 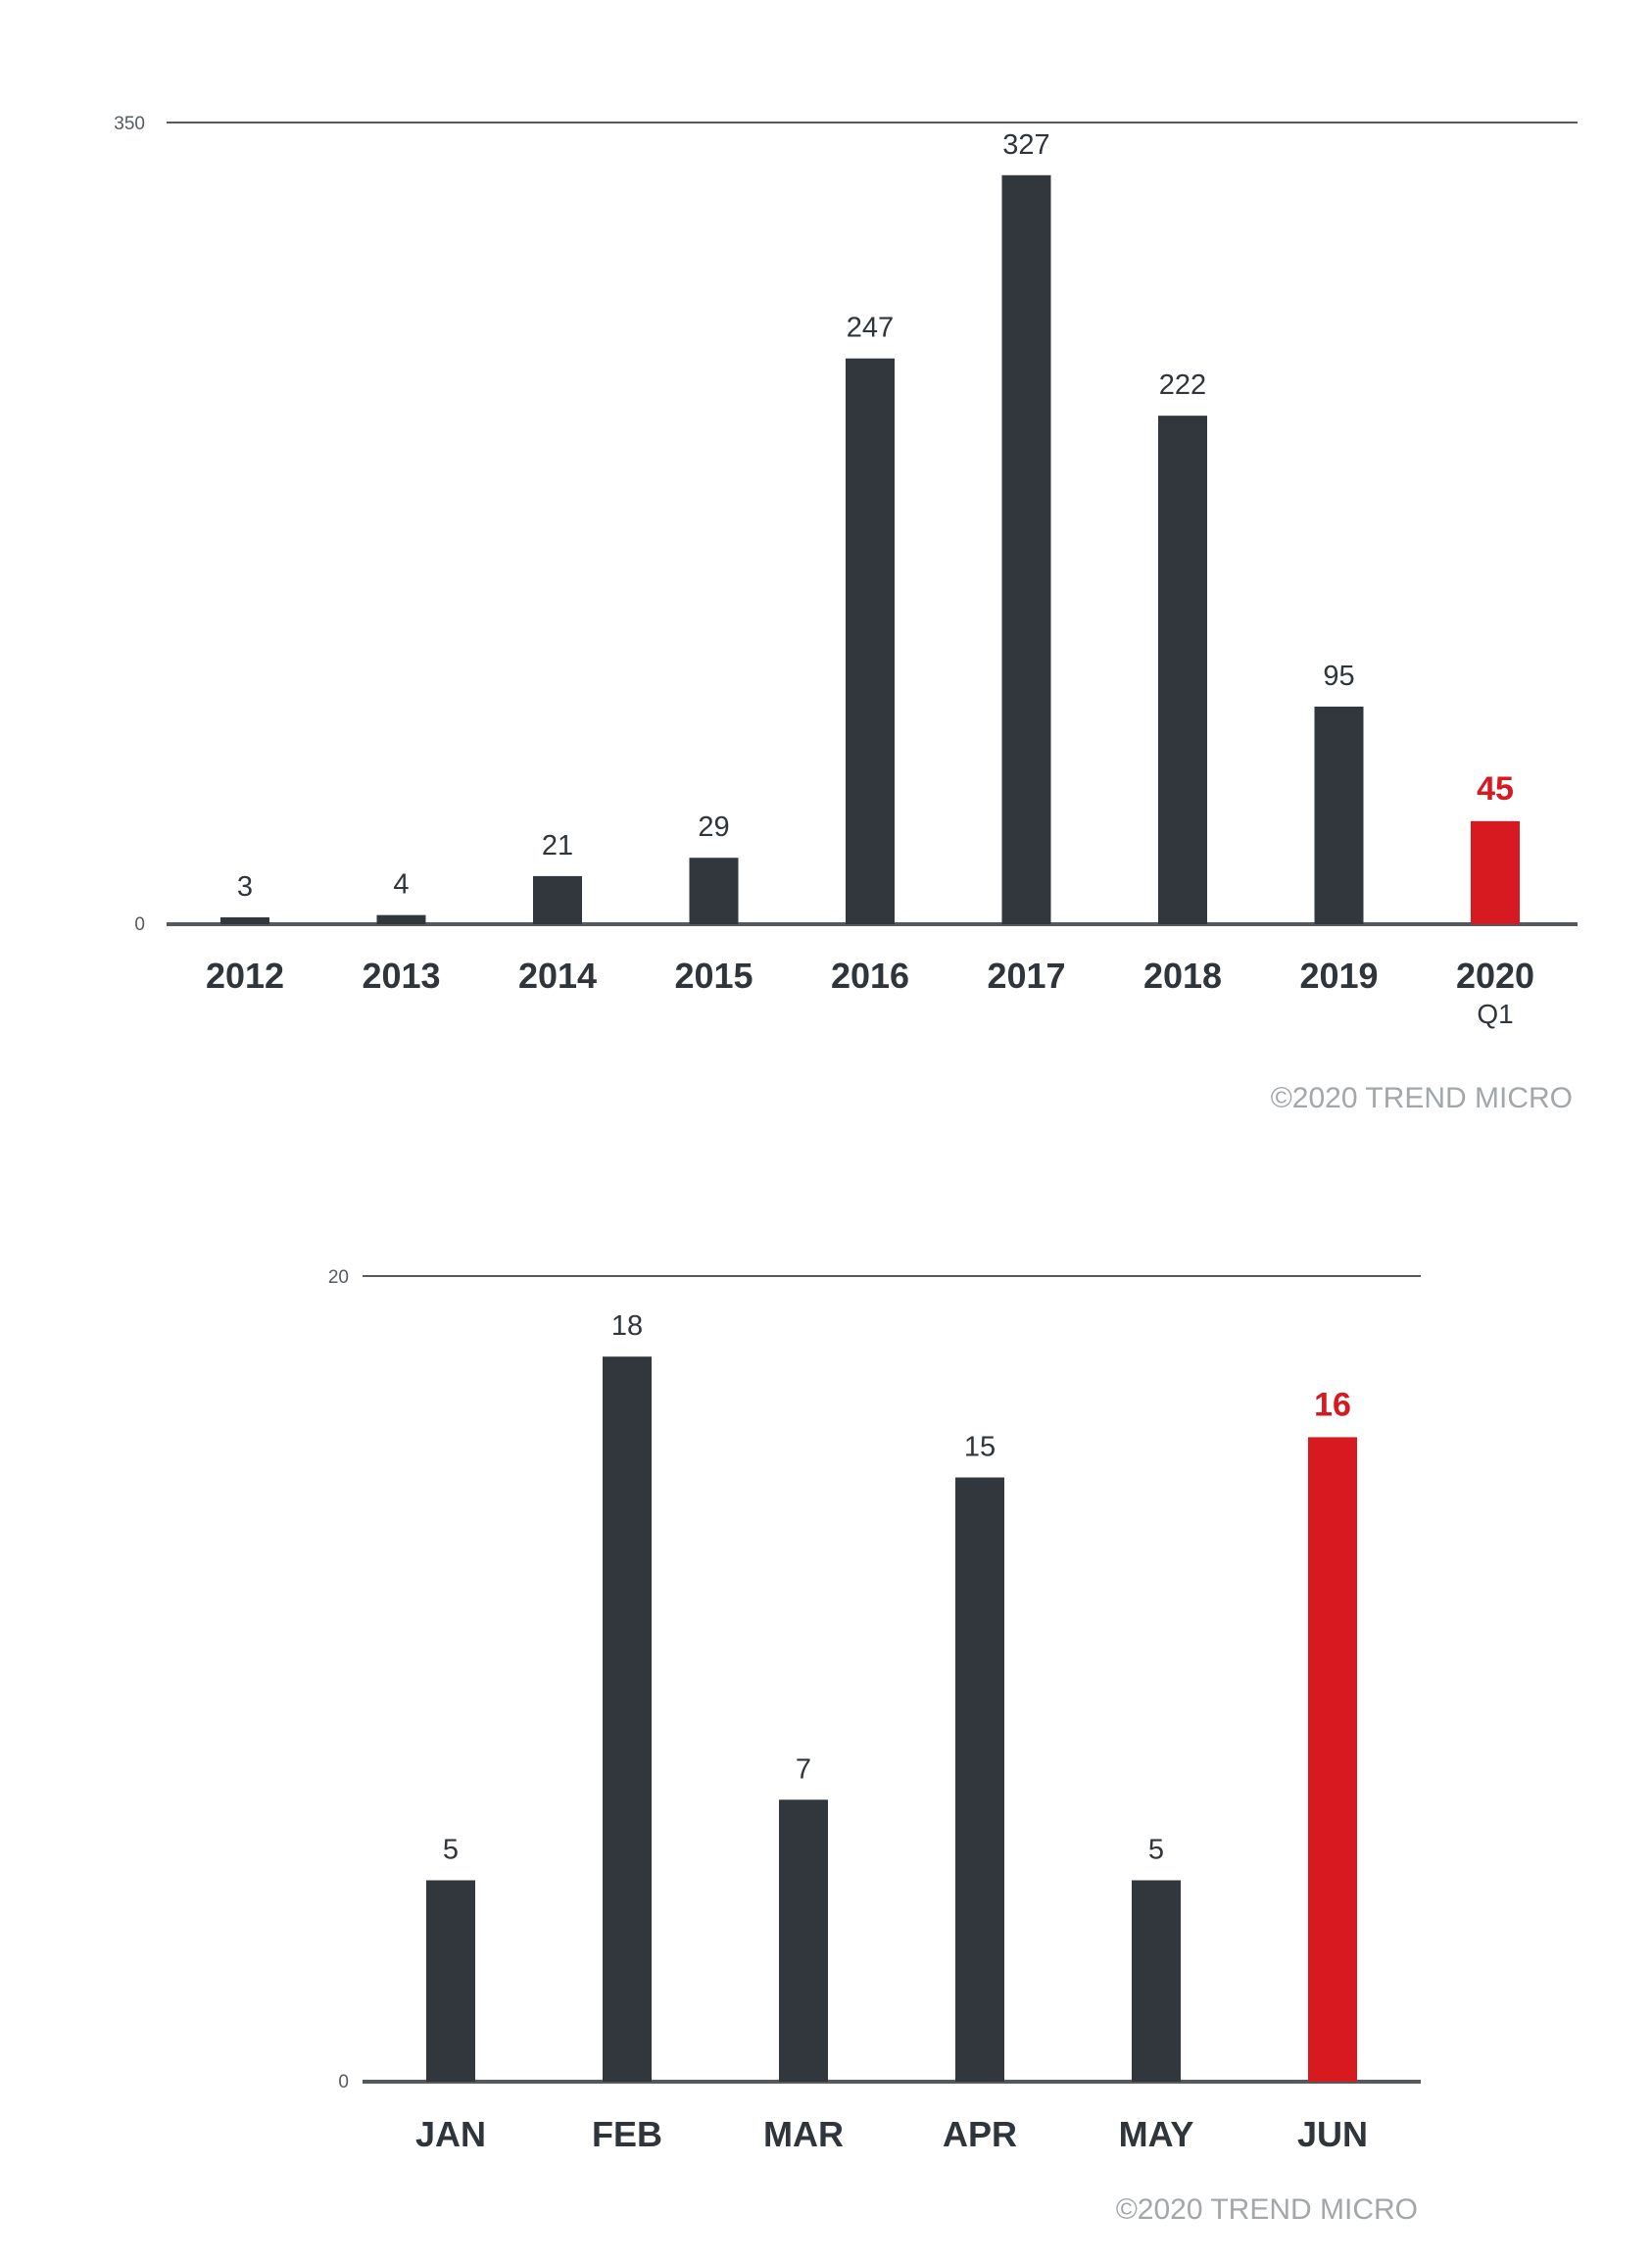 I want to click on bar-value-label: 3, so click(x=245, y=887).